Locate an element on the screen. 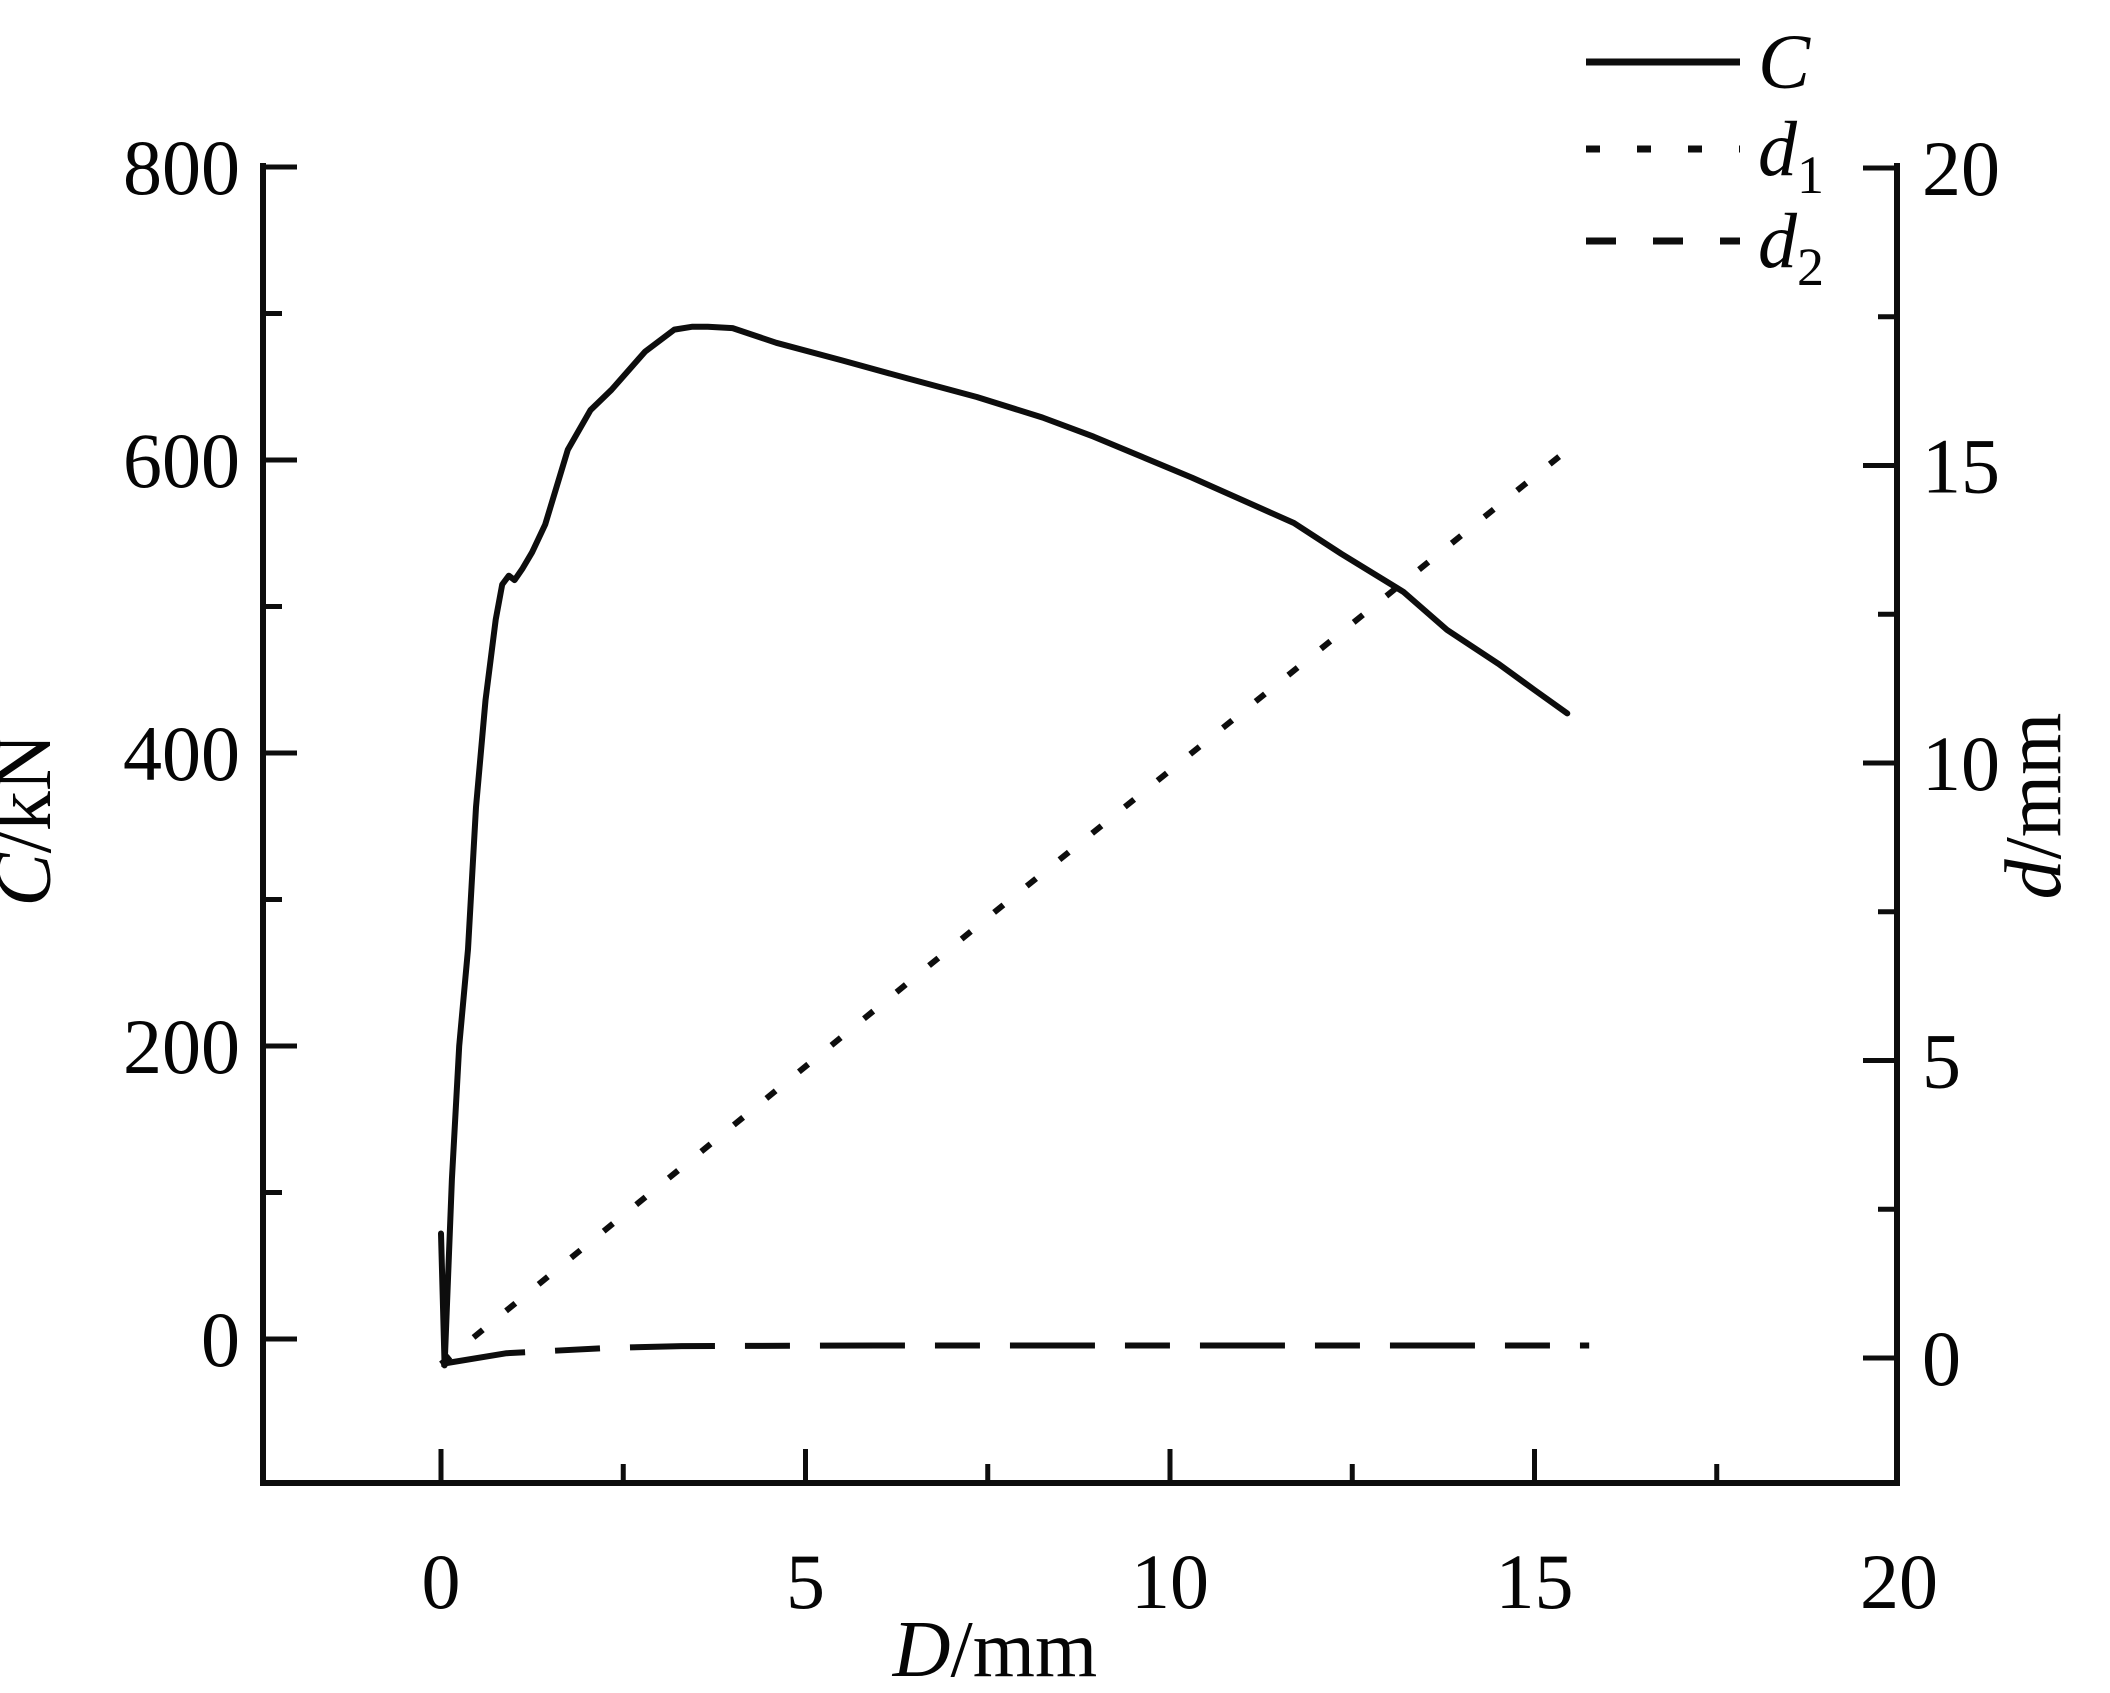  right-y-axis-tick-label: 0 is located at coordinates (1941, 1358).